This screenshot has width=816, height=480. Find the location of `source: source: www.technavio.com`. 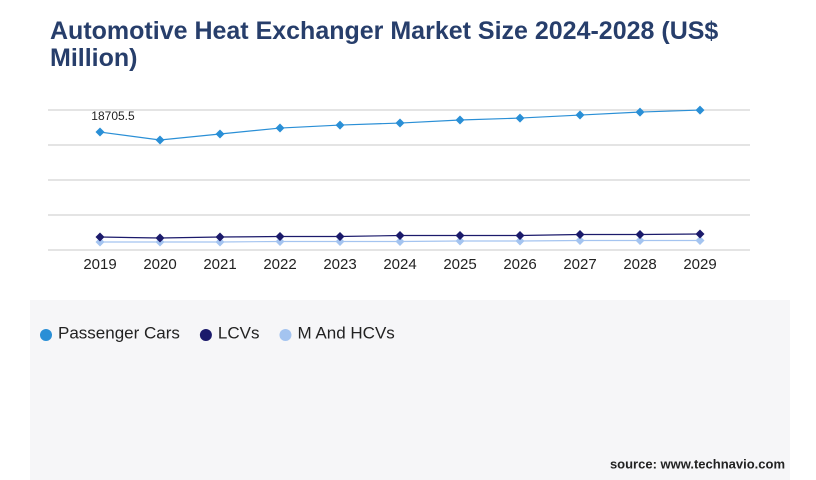

source: source: www.technavio.com is located at coordinates (697, 463).